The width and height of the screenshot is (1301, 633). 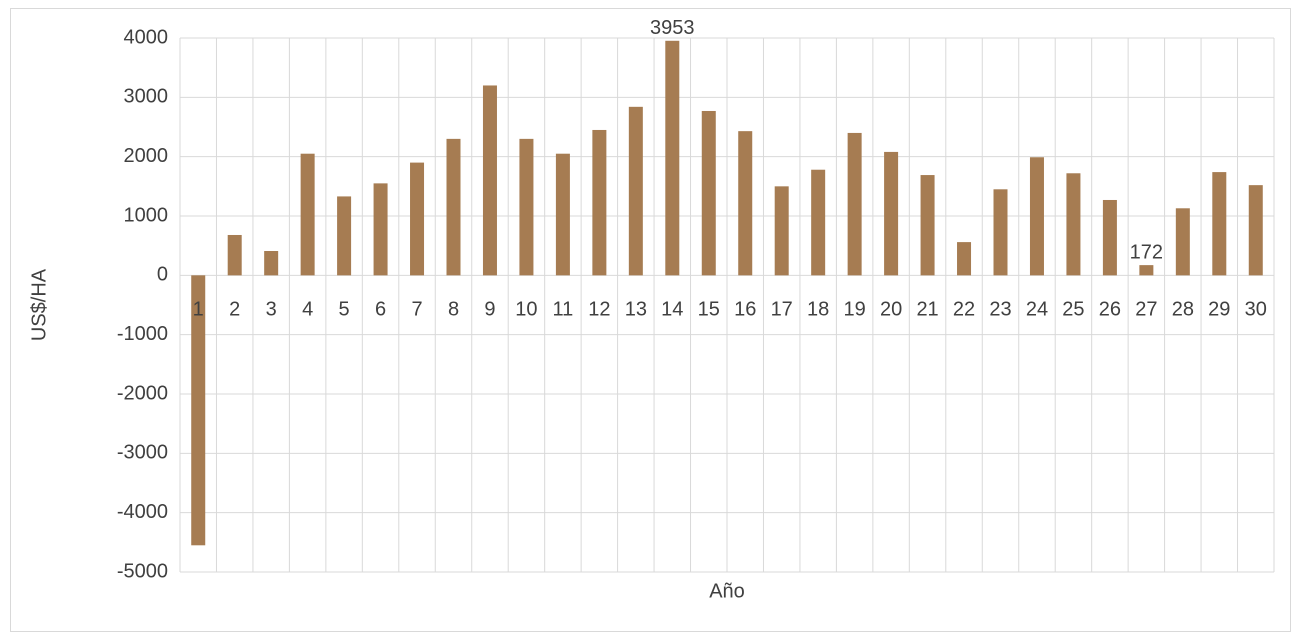 I want to click on x-tick-label: 29, so click(x=1219, y=310).